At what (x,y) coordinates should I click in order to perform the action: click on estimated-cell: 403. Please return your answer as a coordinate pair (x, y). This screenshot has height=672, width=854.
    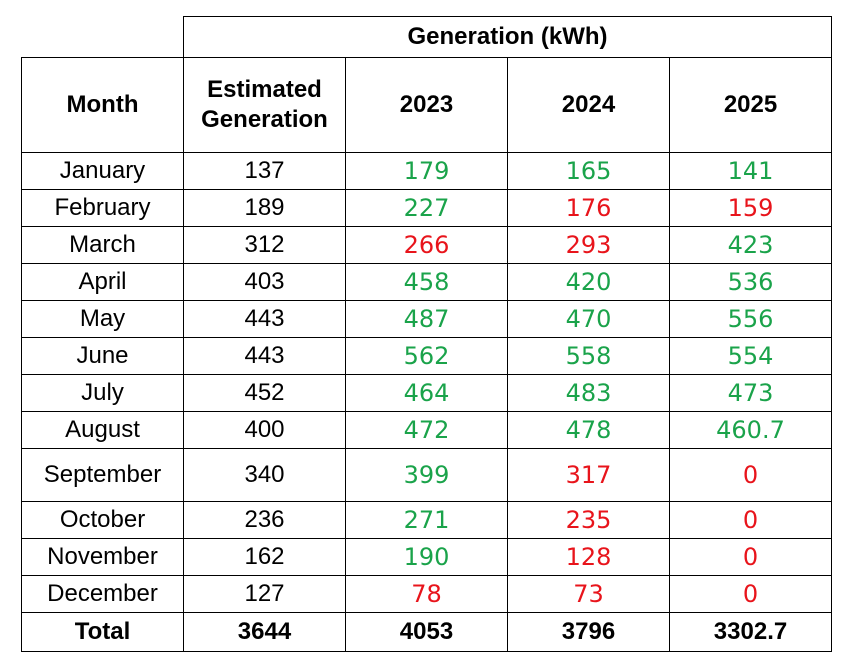
    Looking at the image, I should click on (264, 282).